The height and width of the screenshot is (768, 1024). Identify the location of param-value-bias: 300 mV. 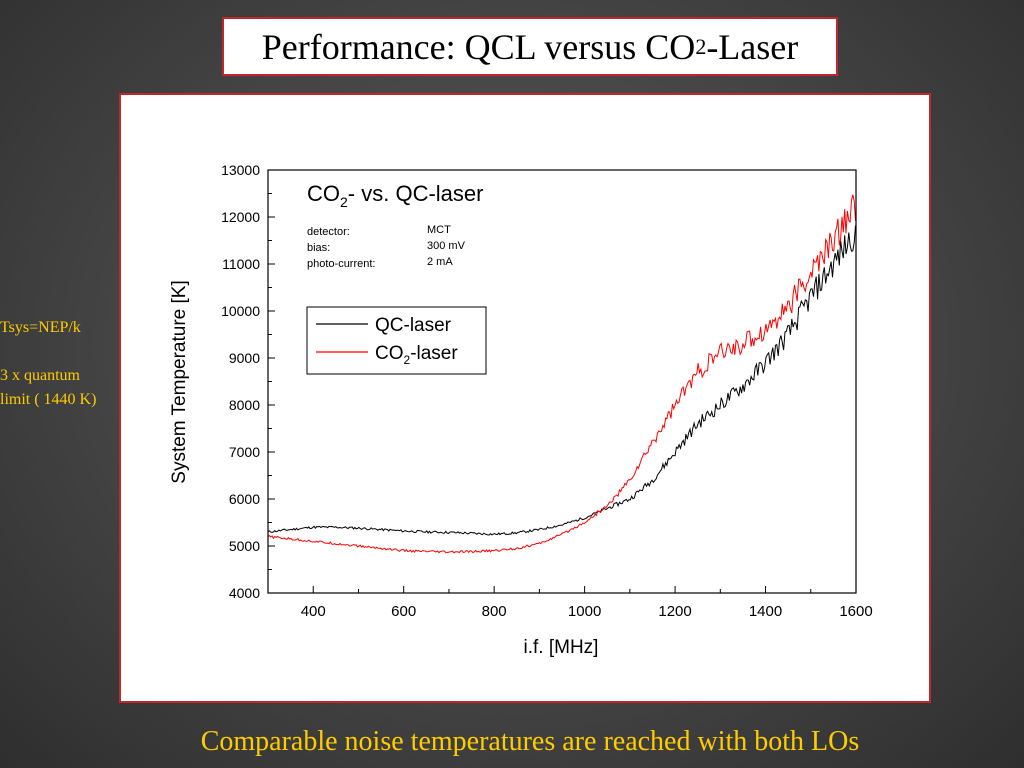
(446, 246).